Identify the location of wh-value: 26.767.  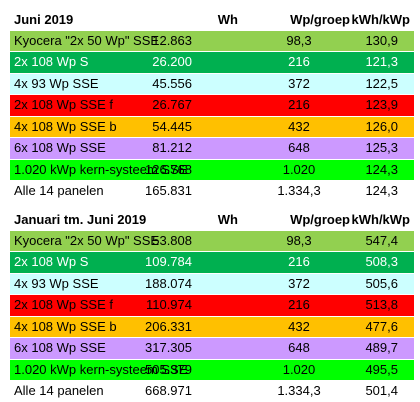
(172, 104).